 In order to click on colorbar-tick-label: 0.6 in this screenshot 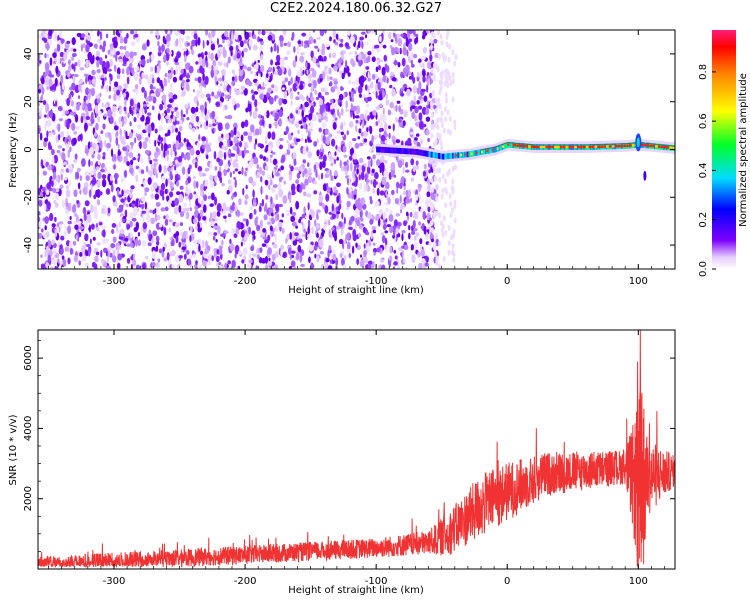, I will do `click(703, 121)`.